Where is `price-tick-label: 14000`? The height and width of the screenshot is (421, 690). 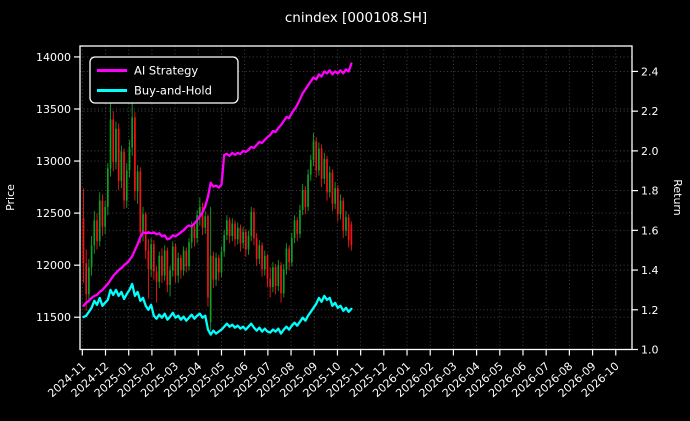
price-tick-label: 14000 is located at coordinates (53, 57).